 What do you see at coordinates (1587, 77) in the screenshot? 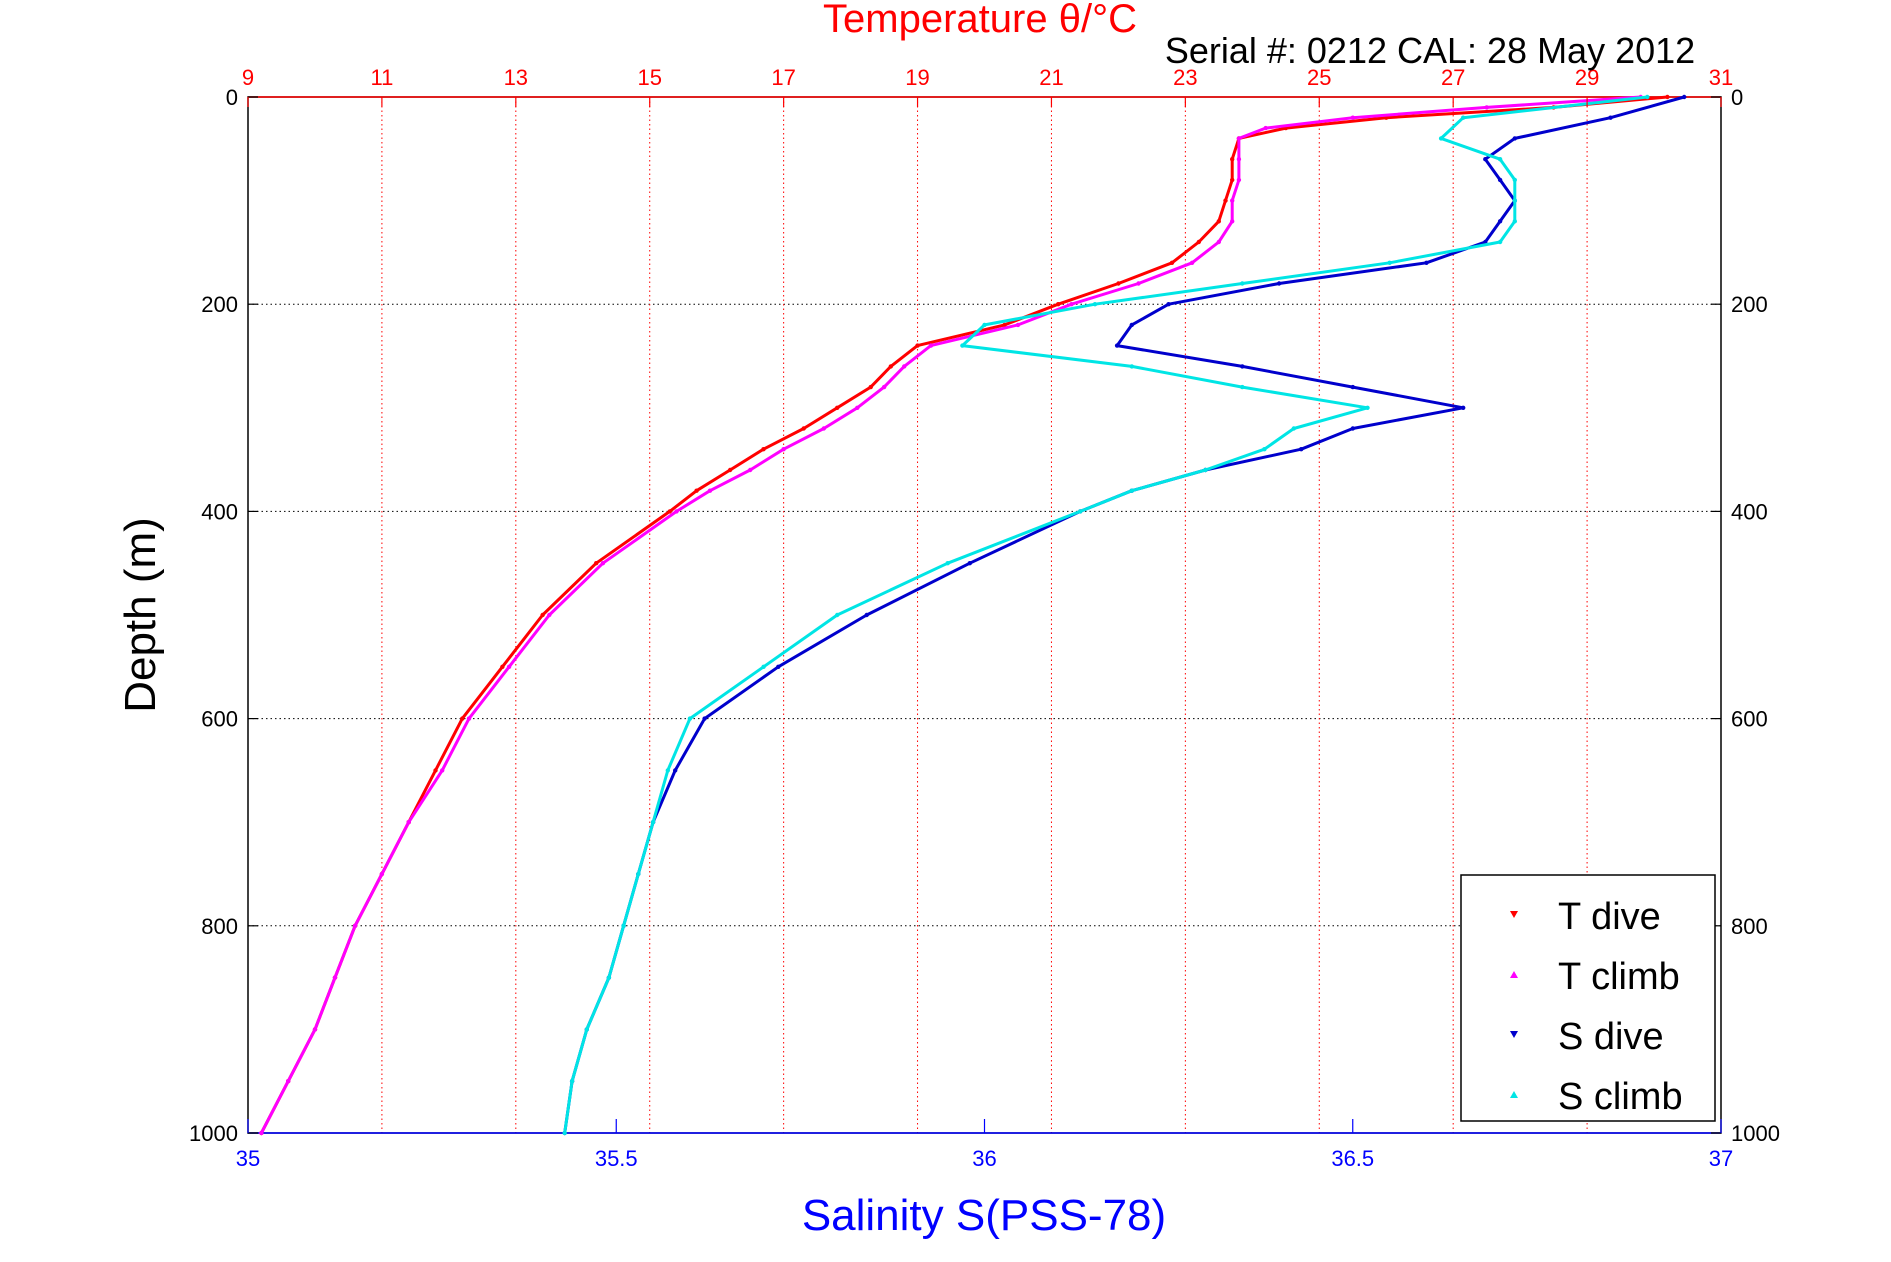
I see `x-tick-label-temperature: 29` at bounding box center [1587, 77].